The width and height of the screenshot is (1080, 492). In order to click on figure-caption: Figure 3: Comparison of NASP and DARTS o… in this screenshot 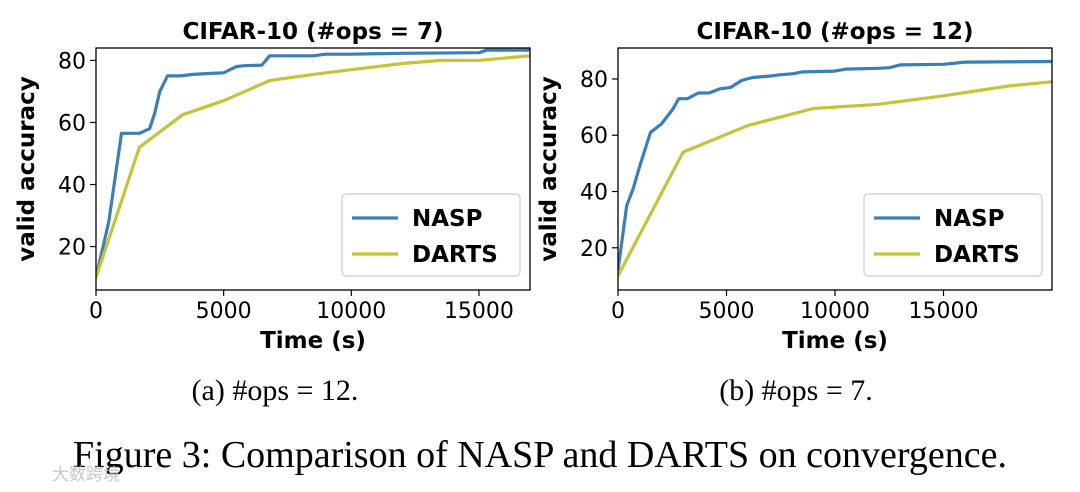, I will do `click(540, 455)`.